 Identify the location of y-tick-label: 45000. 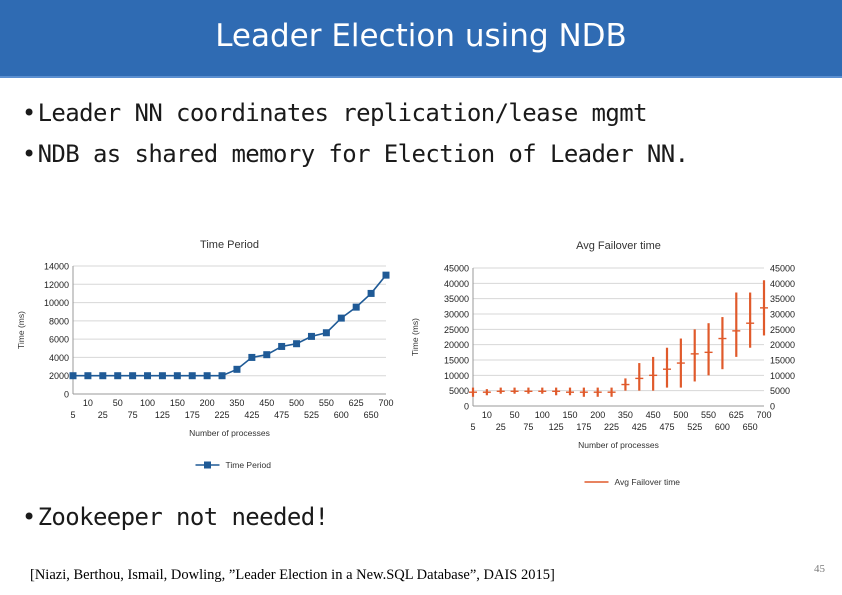
(456, 269).